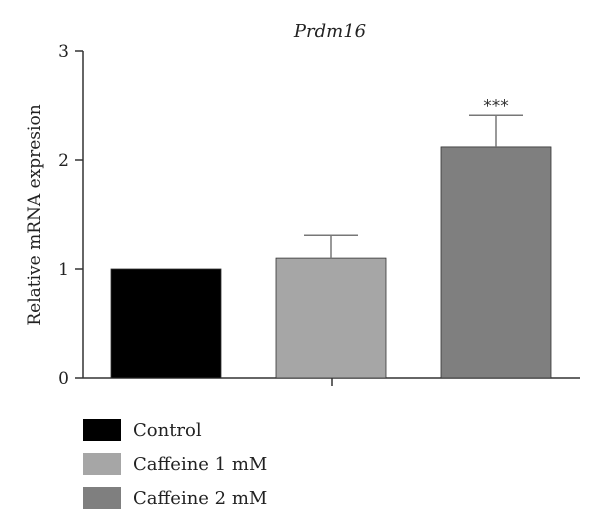 The height and width of the screenshot is (531, 600). What do you see at coordinates (35, 214) in the screenshot?
I see `y-axis-label: Relative mRNA expresion` at bounding box center [35, 214].